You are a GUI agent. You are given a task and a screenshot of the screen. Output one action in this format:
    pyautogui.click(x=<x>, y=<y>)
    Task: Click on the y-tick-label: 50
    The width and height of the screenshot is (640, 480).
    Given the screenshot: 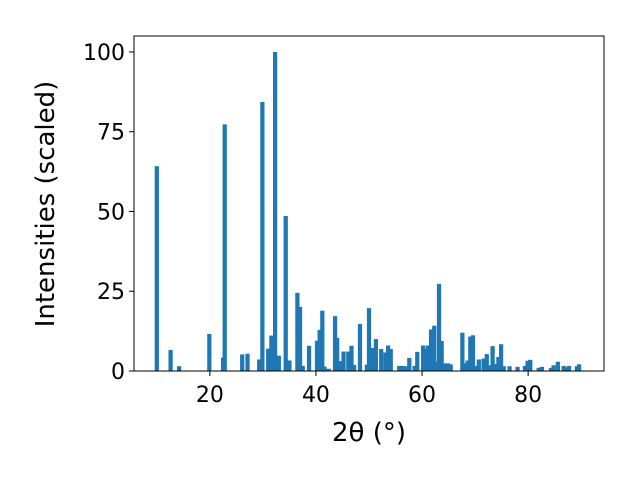 What is the action you would take?
    pyautogui.click(x=111, y=212)
    